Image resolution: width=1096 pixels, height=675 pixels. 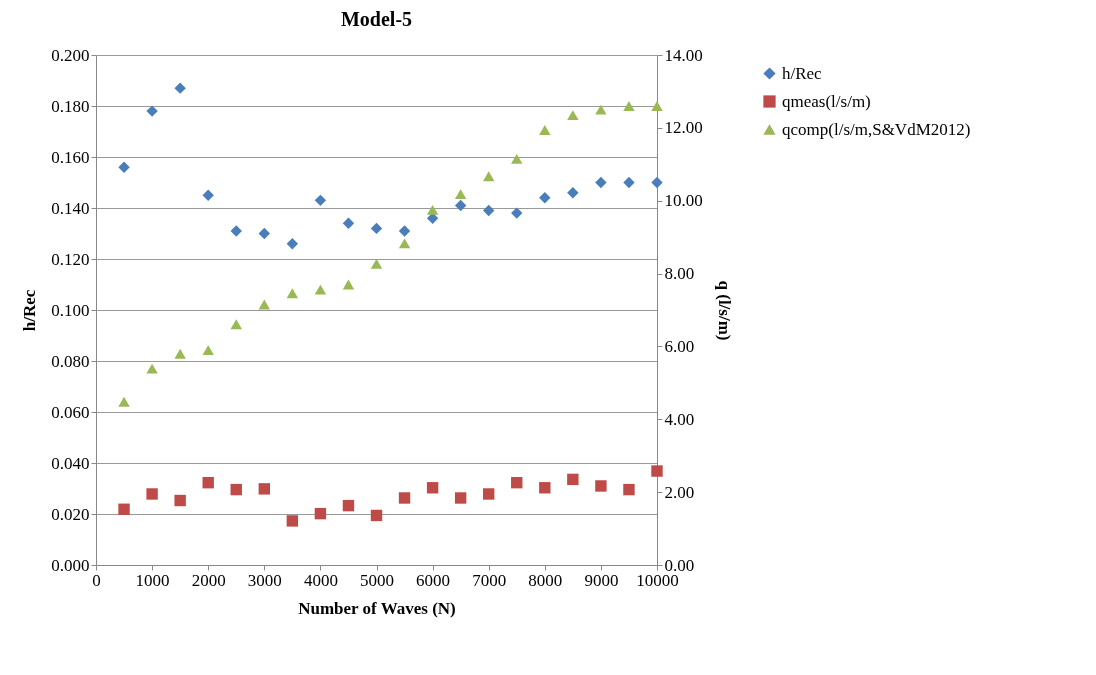 What do you see at coordinates (433, 580) in the screenshot?
I see `x-tick-label: 6000` at bounding box center [433, 580].